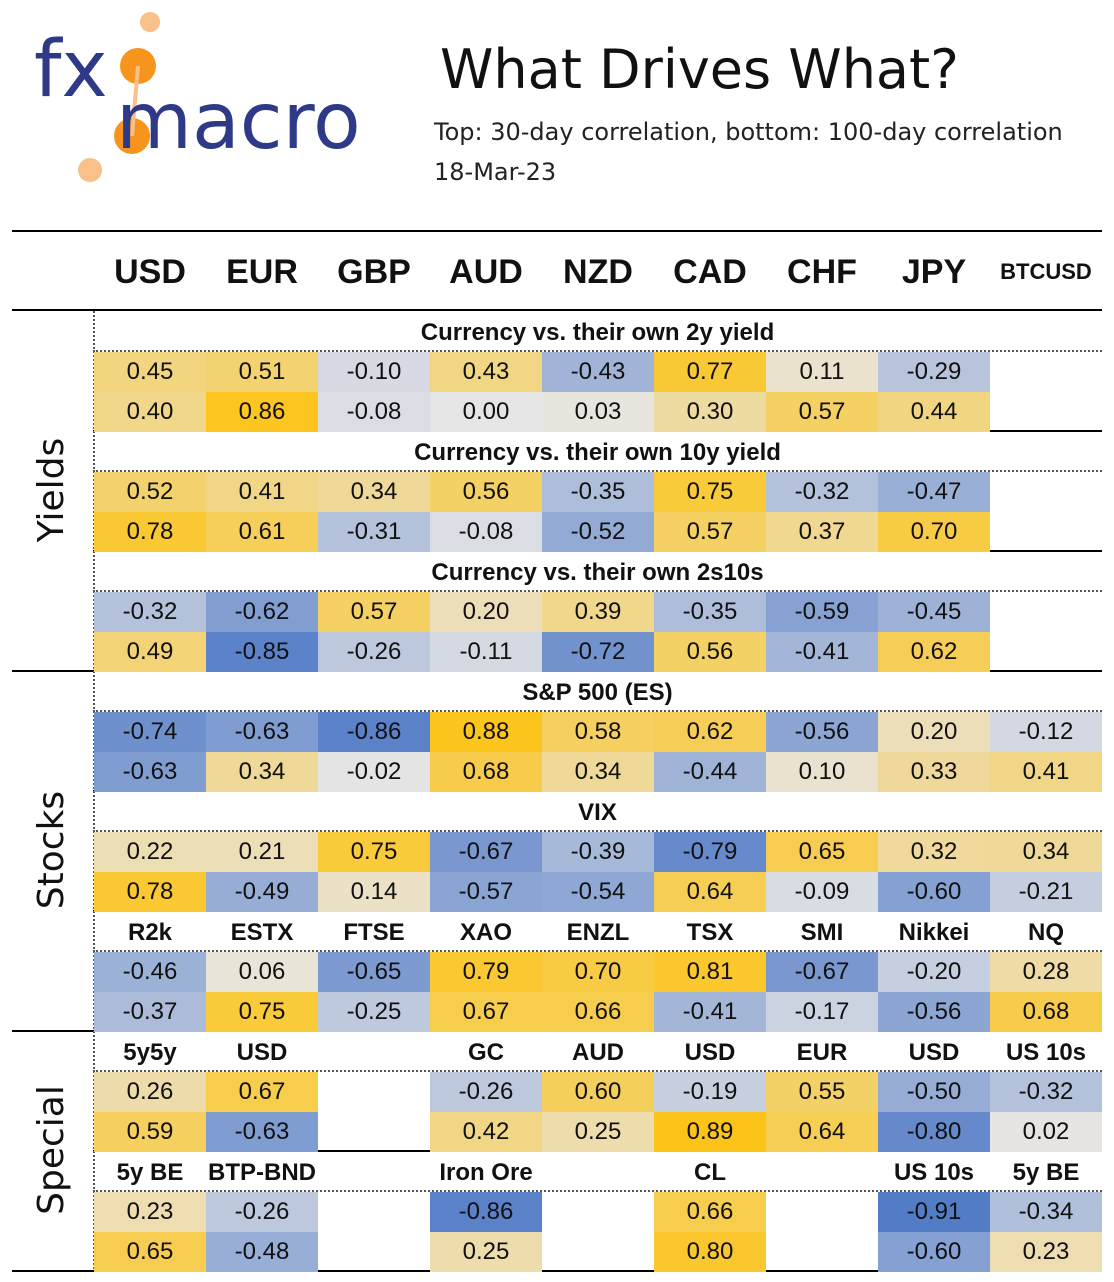 This screenshot has height=1282, width=1114. I want to click on heatmap-cell: 0.57, so click(822, 412).